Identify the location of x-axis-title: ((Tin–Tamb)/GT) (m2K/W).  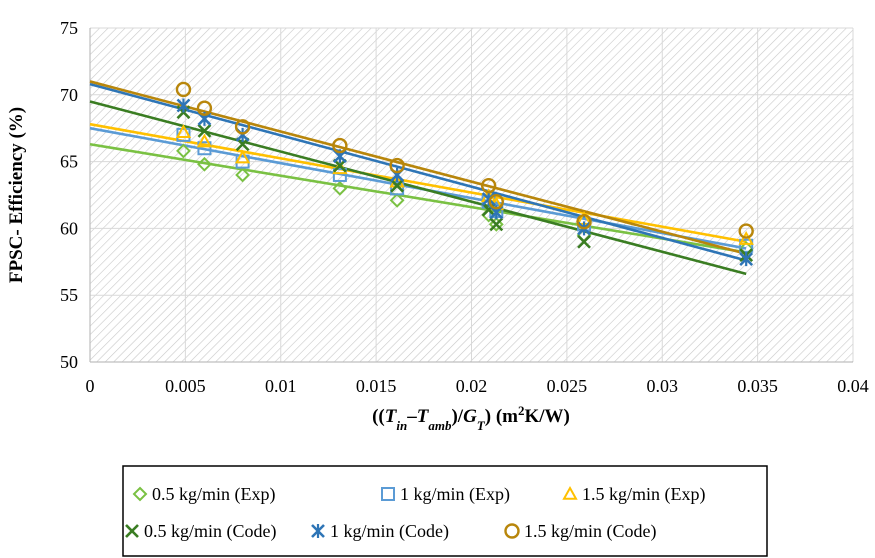
(471, 418).